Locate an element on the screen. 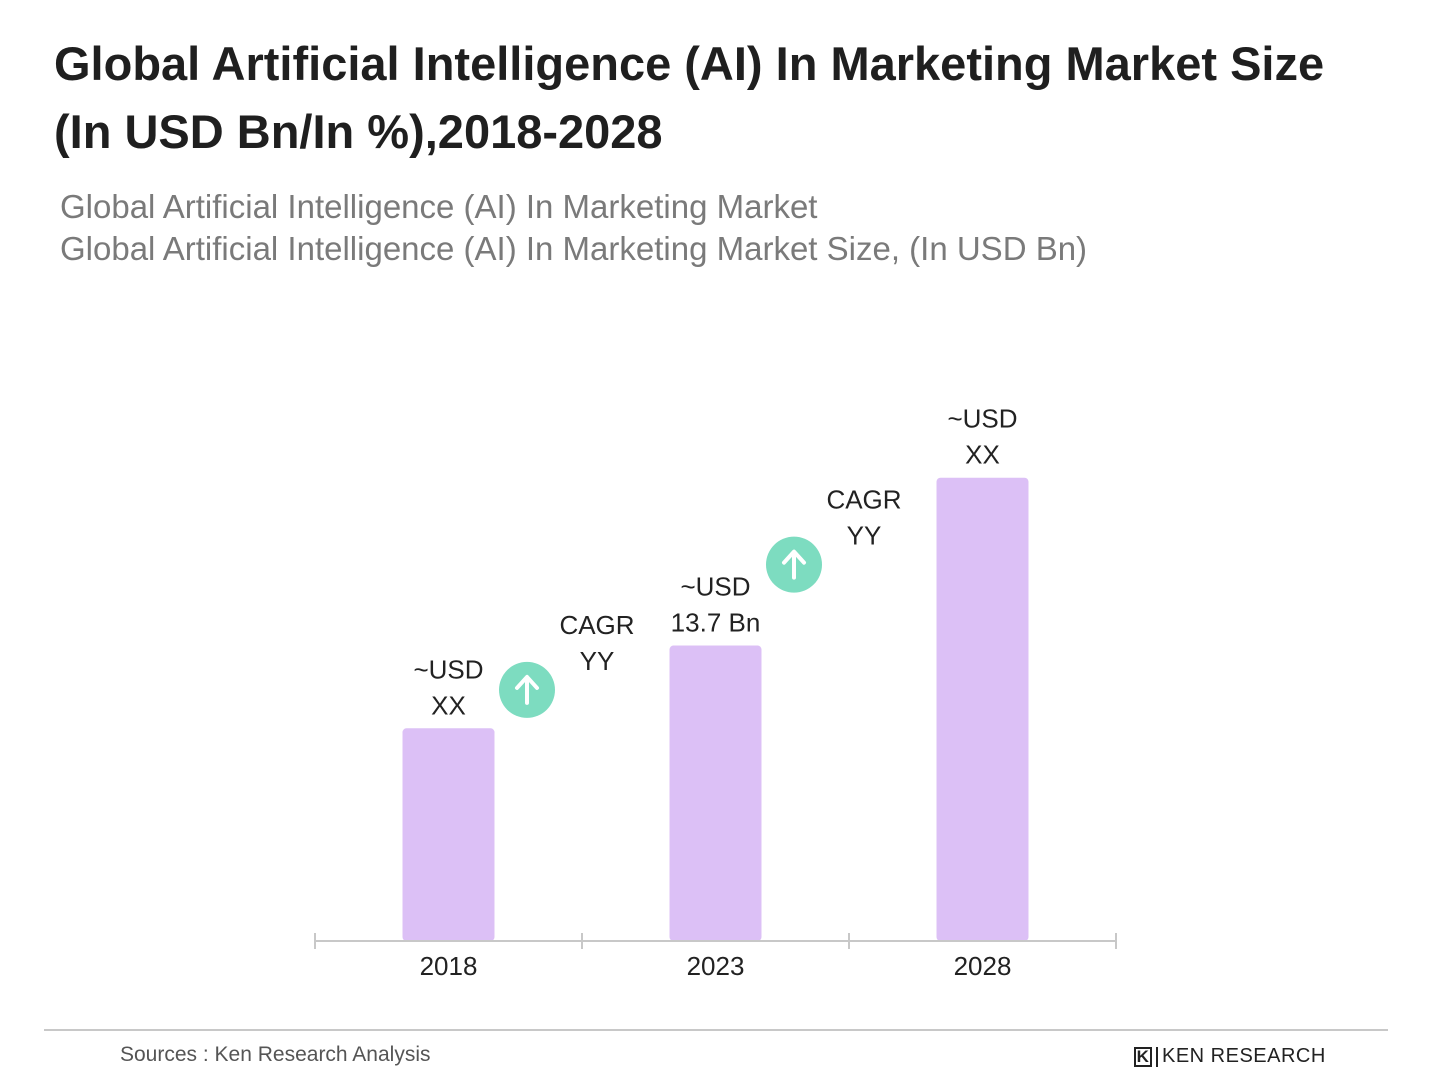  x-tick-label-2028: 2028 is located at coordinates (983, 966).